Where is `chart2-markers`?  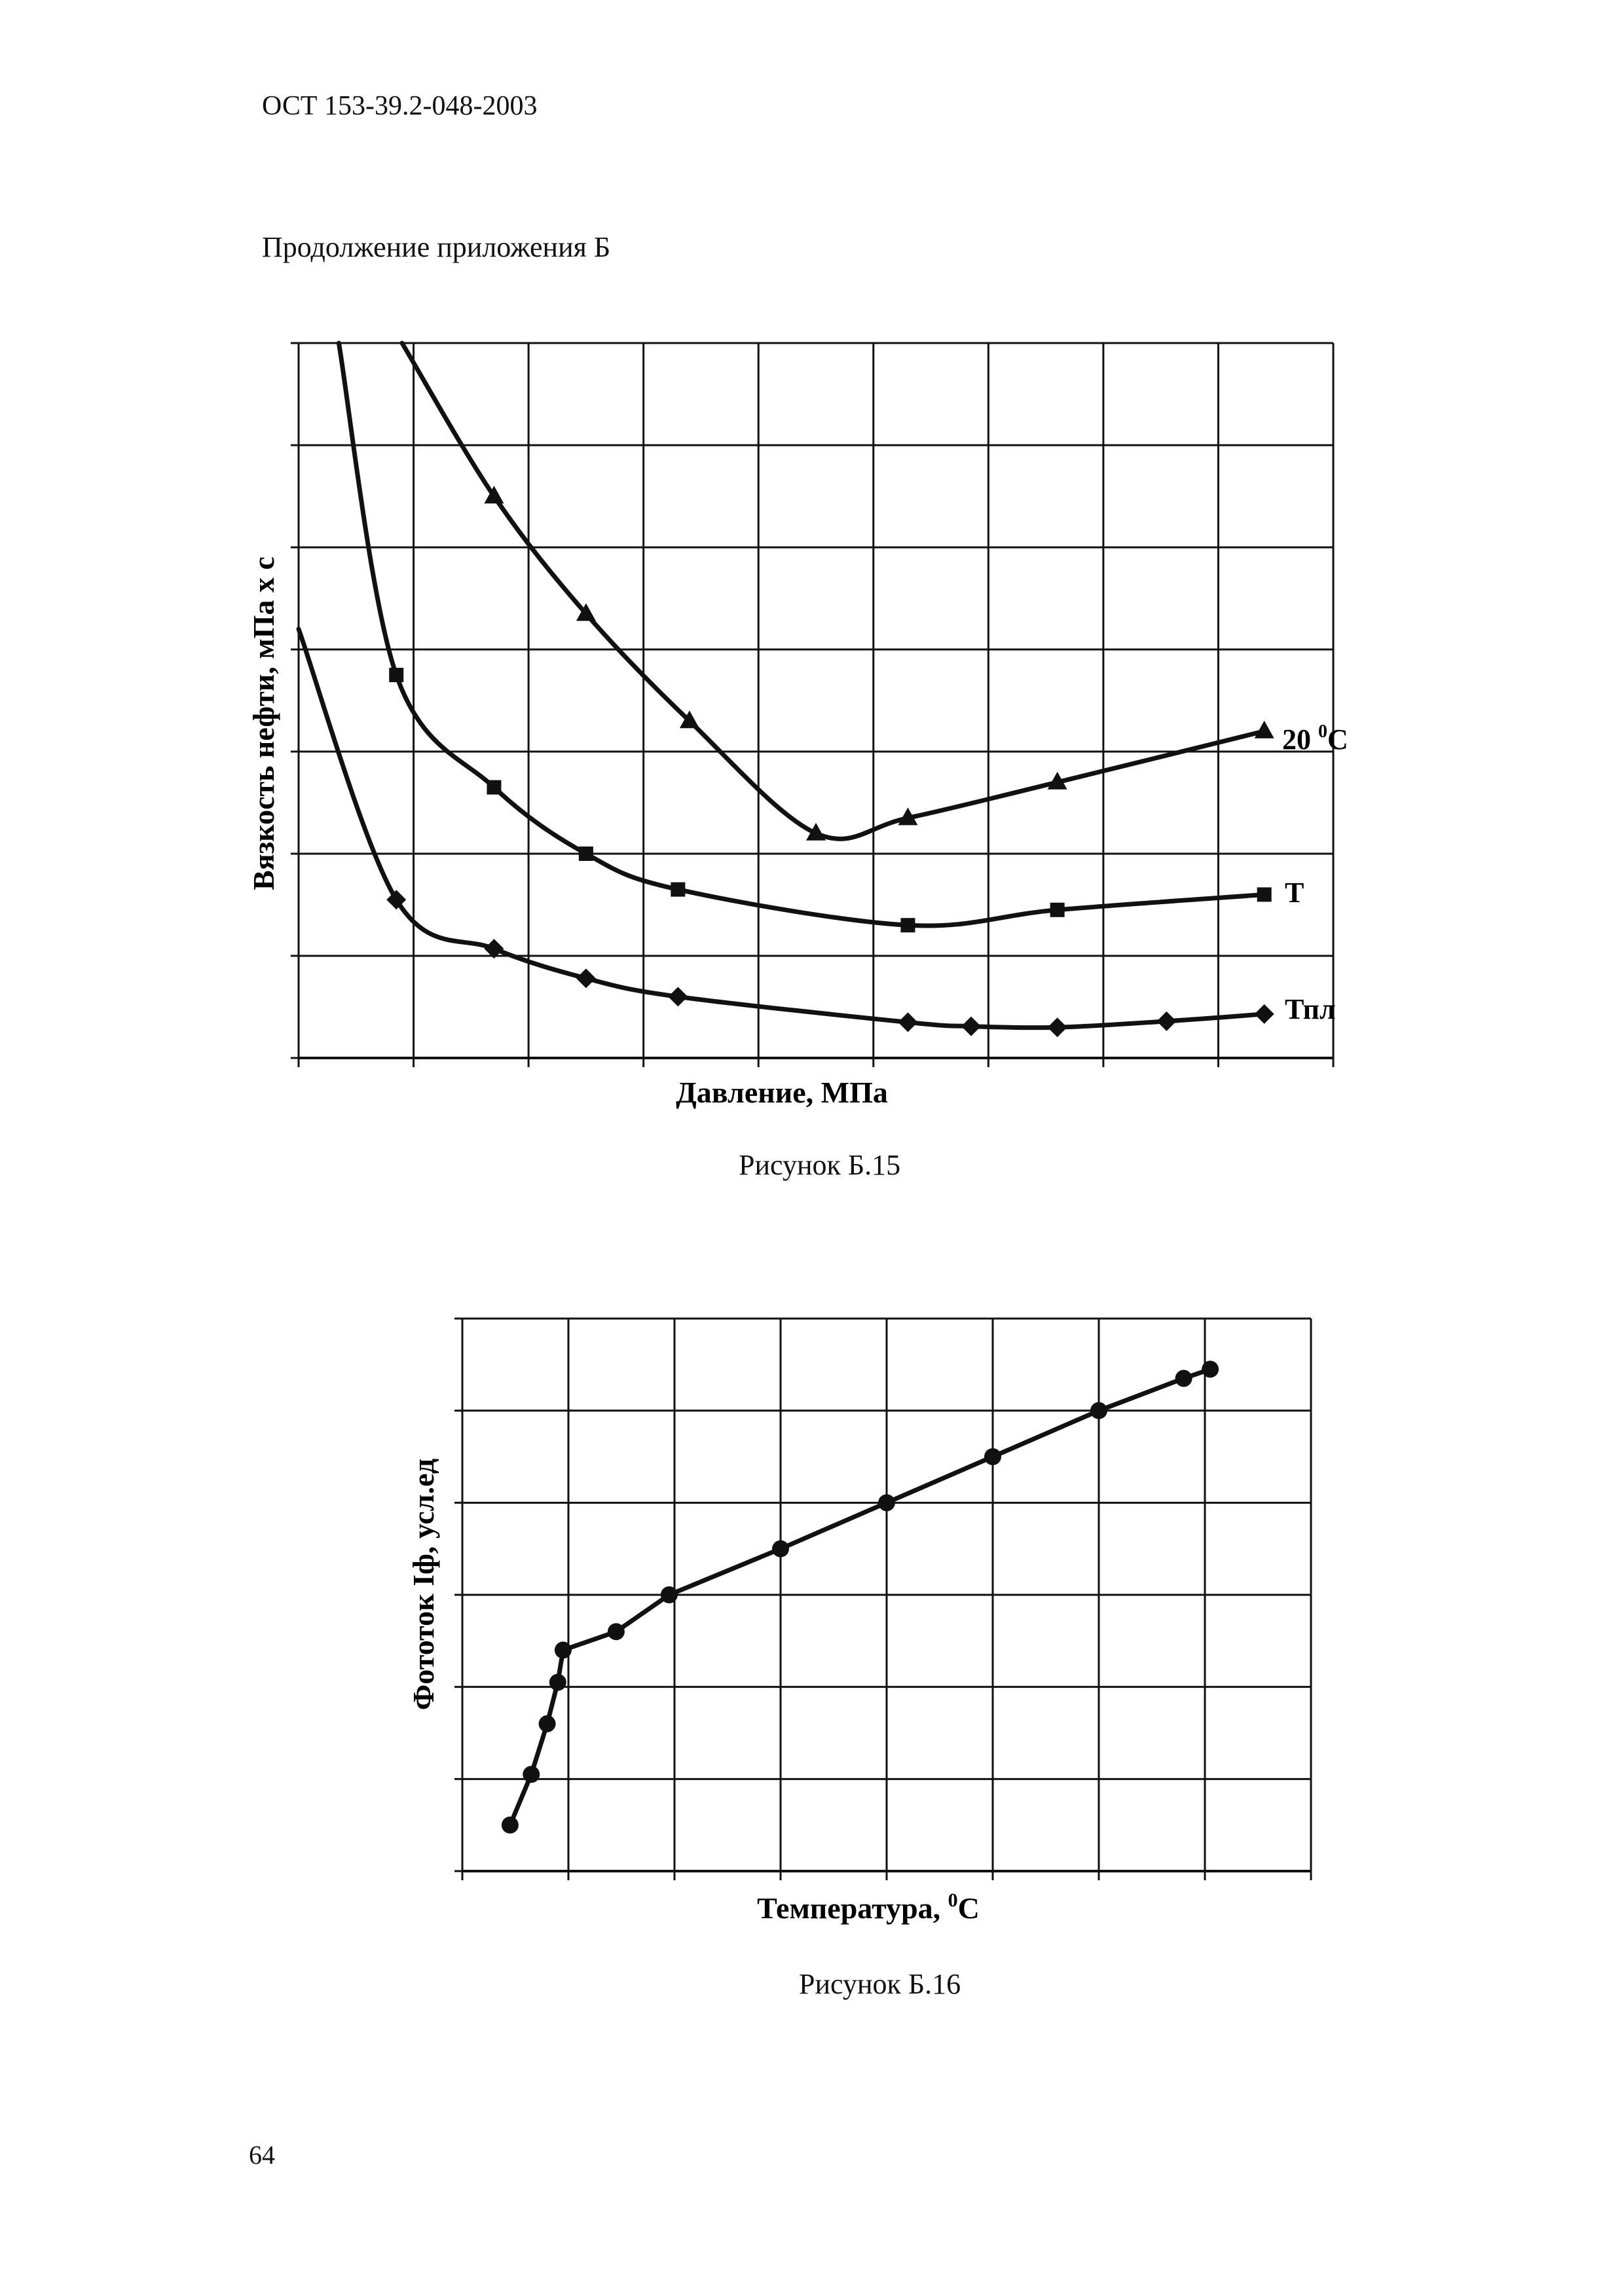 chart2-markers is located at coordinates (860, 1597).